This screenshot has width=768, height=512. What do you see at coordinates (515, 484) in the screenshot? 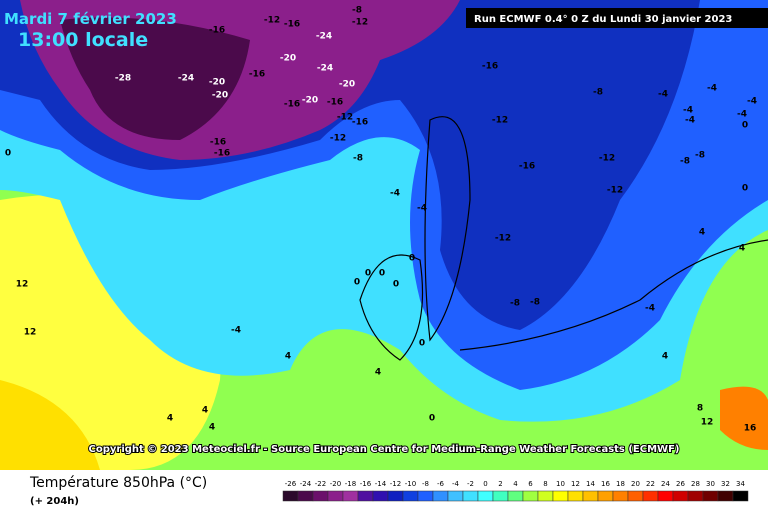
I see `scale-tick-label: 4` at bounding box center [515, 484].